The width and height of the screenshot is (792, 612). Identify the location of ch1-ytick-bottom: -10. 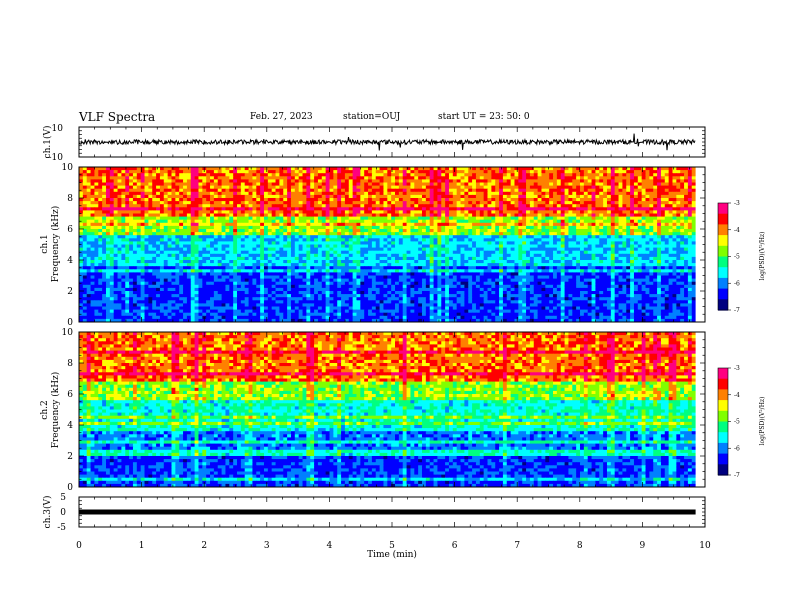
(56, 158).